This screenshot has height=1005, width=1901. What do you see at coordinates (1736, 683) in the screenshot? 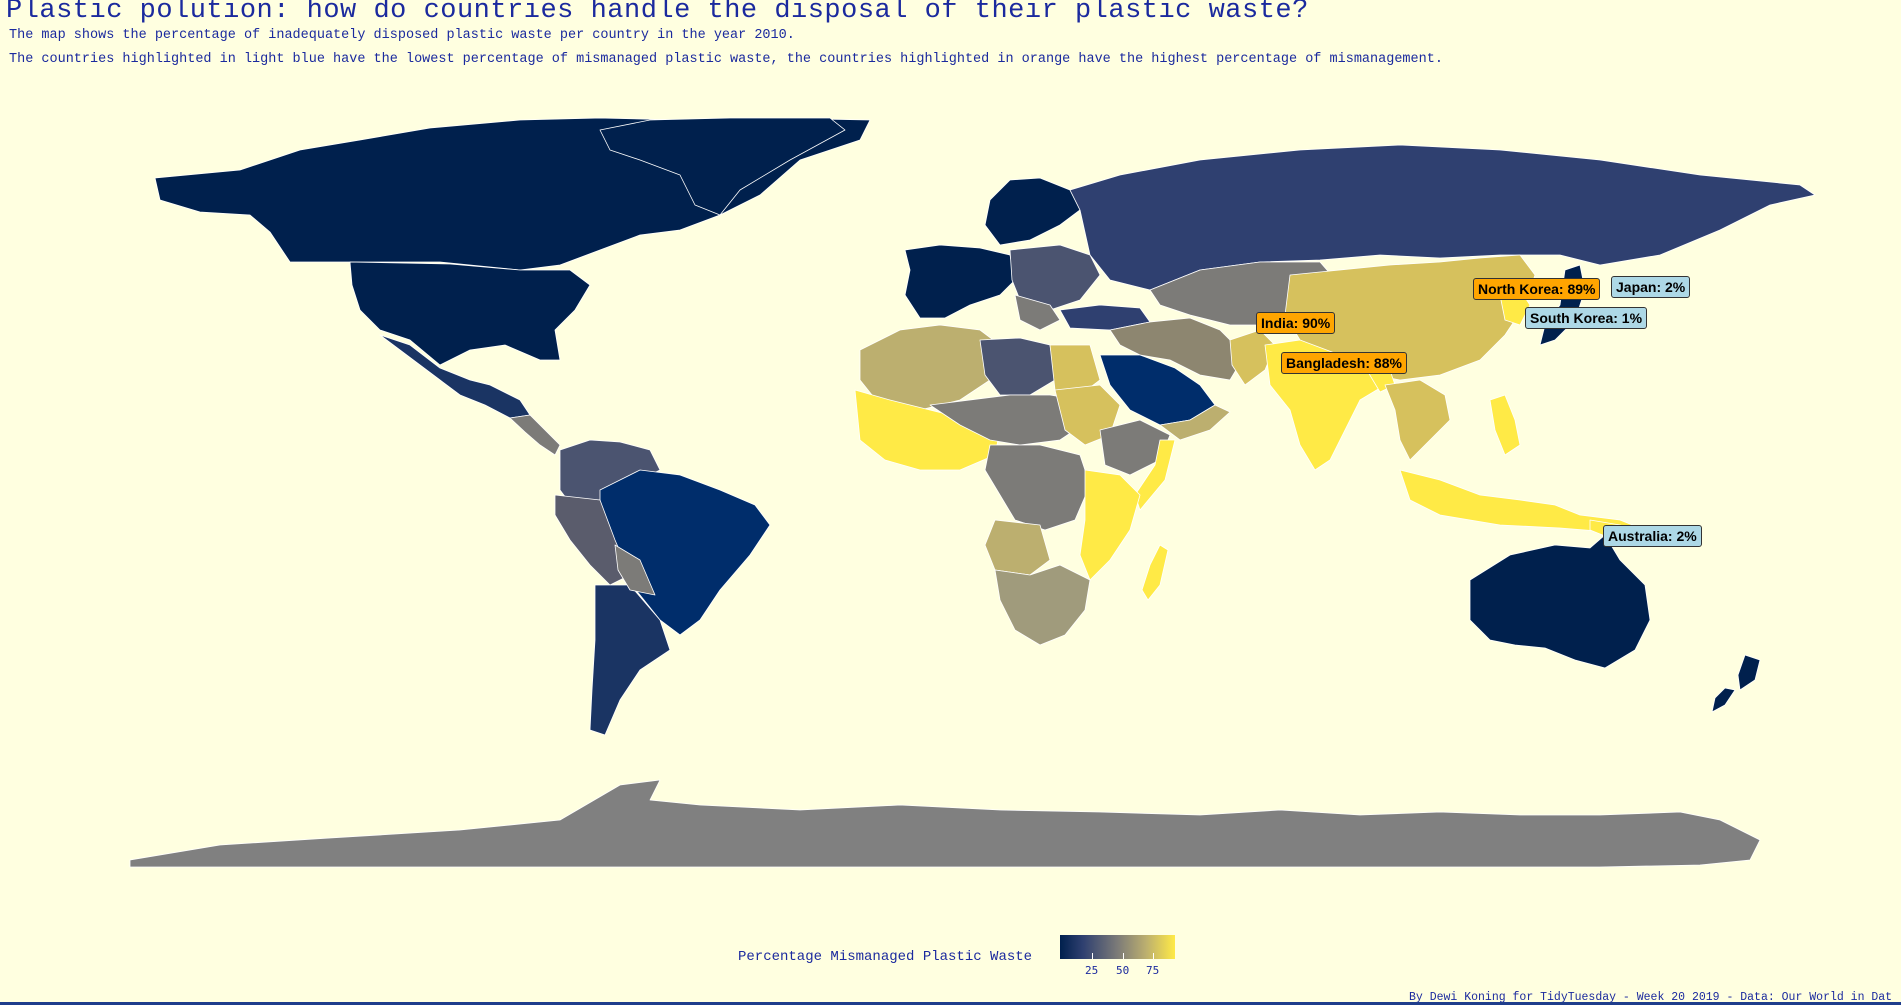
I see `region-new-zealand` at bounding box center [1736, 683].